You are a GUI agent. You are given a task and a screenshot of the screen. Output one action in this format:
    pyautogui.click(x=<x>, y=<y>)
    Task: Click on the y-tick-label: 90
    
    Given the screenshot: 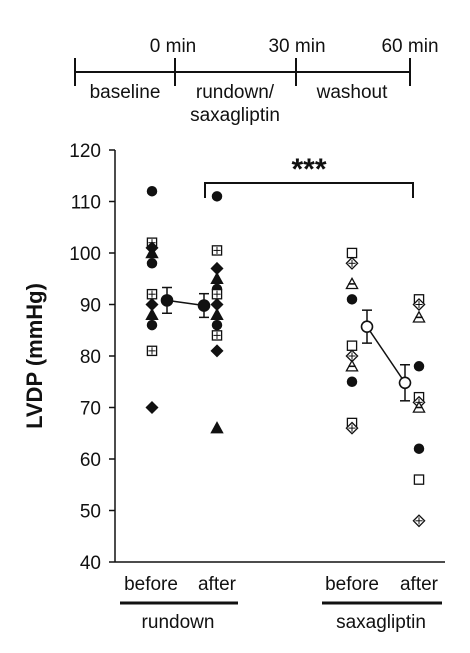 What is the action you would take?
    pyautogui.click(x=90, y=306)
    